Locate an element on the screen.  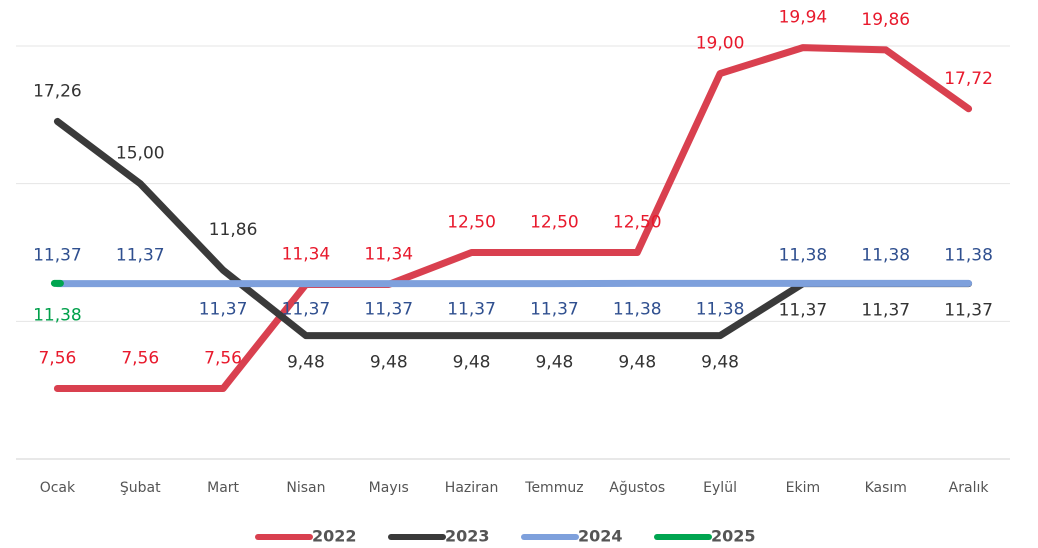
data-label: 19,00 is located at coordinates (720, 44).